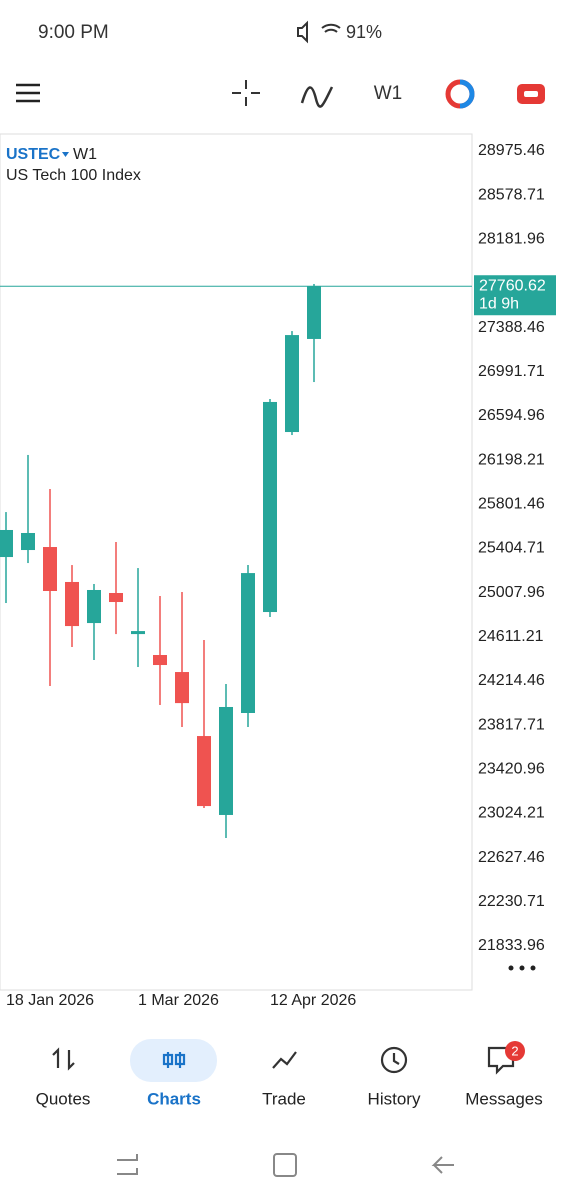  Describe the element at coordinates (511, 901) in the screenshot. I see `y-tick-label: 22230.71` at that location.